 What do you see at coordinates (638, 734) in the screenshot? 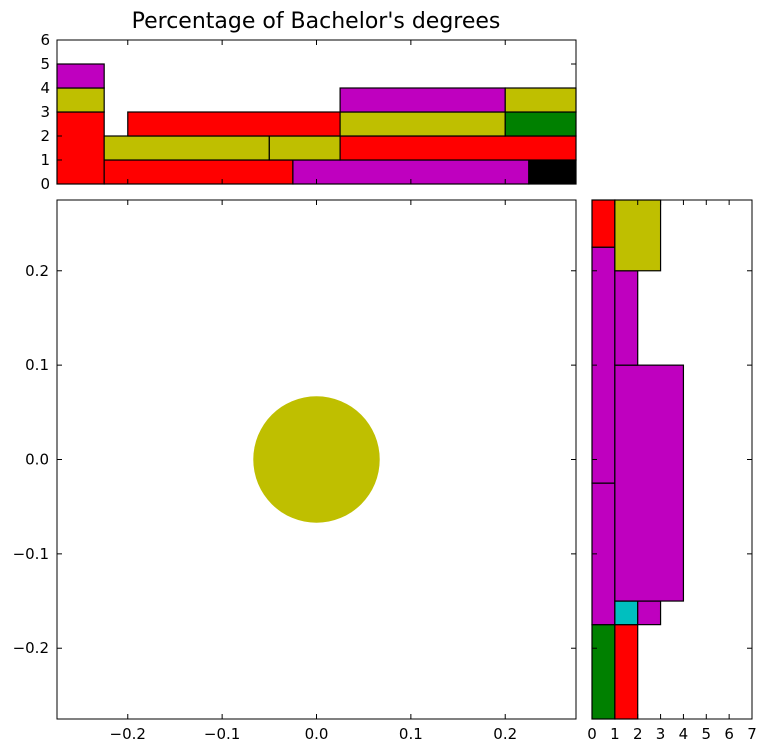
I see `right-x-tick-label-2: 2` at bounding box center [638, 734].